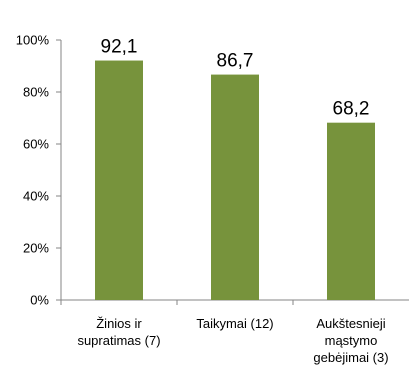 The height and width of the screenshot is (370, 409). What do you see at coordinates (119, 47) in the screenshot?
I see `data-label: 92,1` at bounding box center [119, 47].